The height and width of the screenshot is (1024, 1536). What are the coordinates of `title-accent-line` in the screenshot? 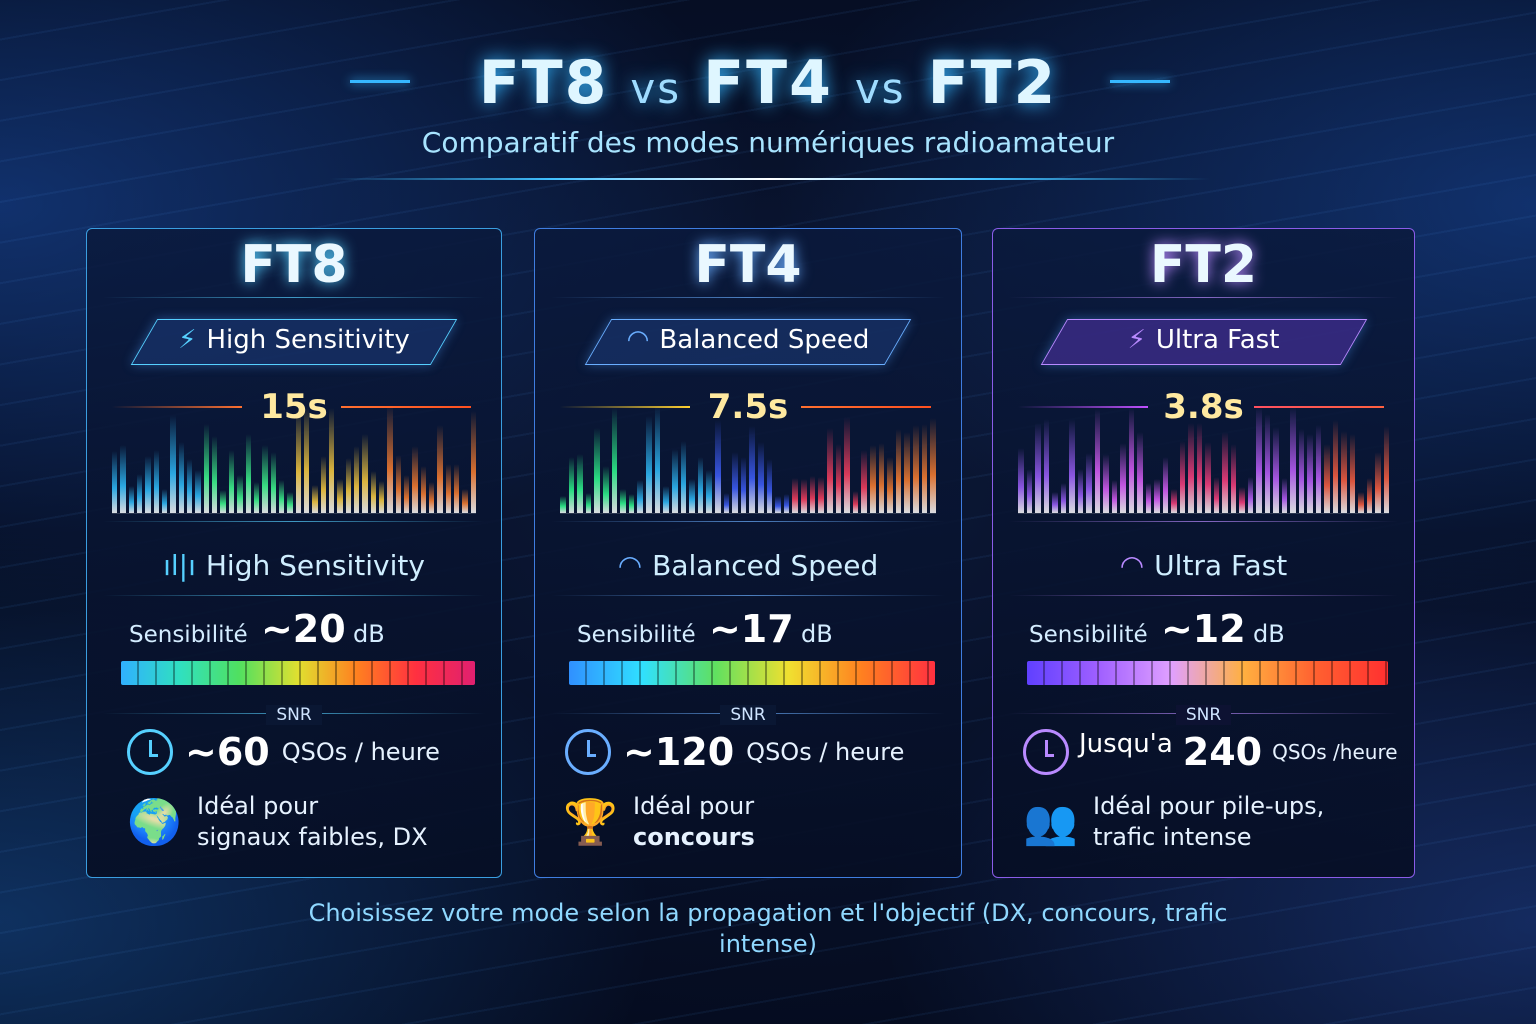 It's located at (380, 81).